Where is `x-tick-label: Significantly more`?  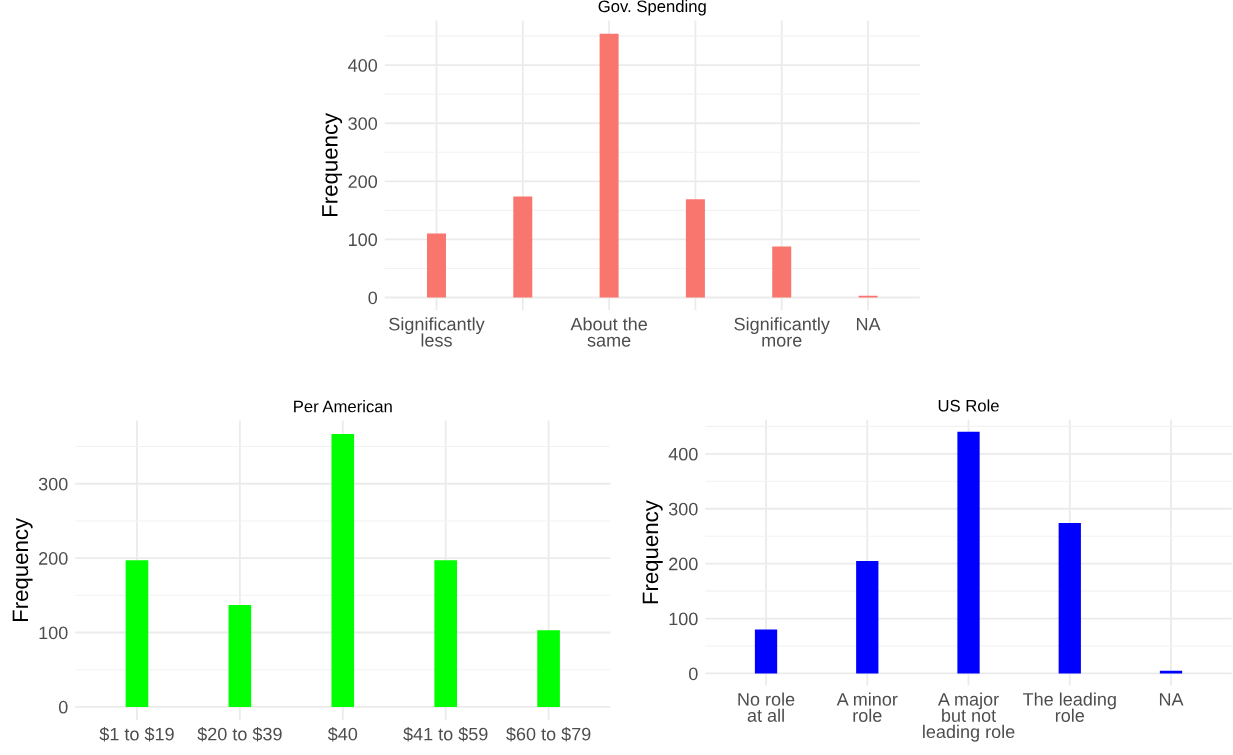 x-tick-label: Significantly more is located at coordinates (782, 332).